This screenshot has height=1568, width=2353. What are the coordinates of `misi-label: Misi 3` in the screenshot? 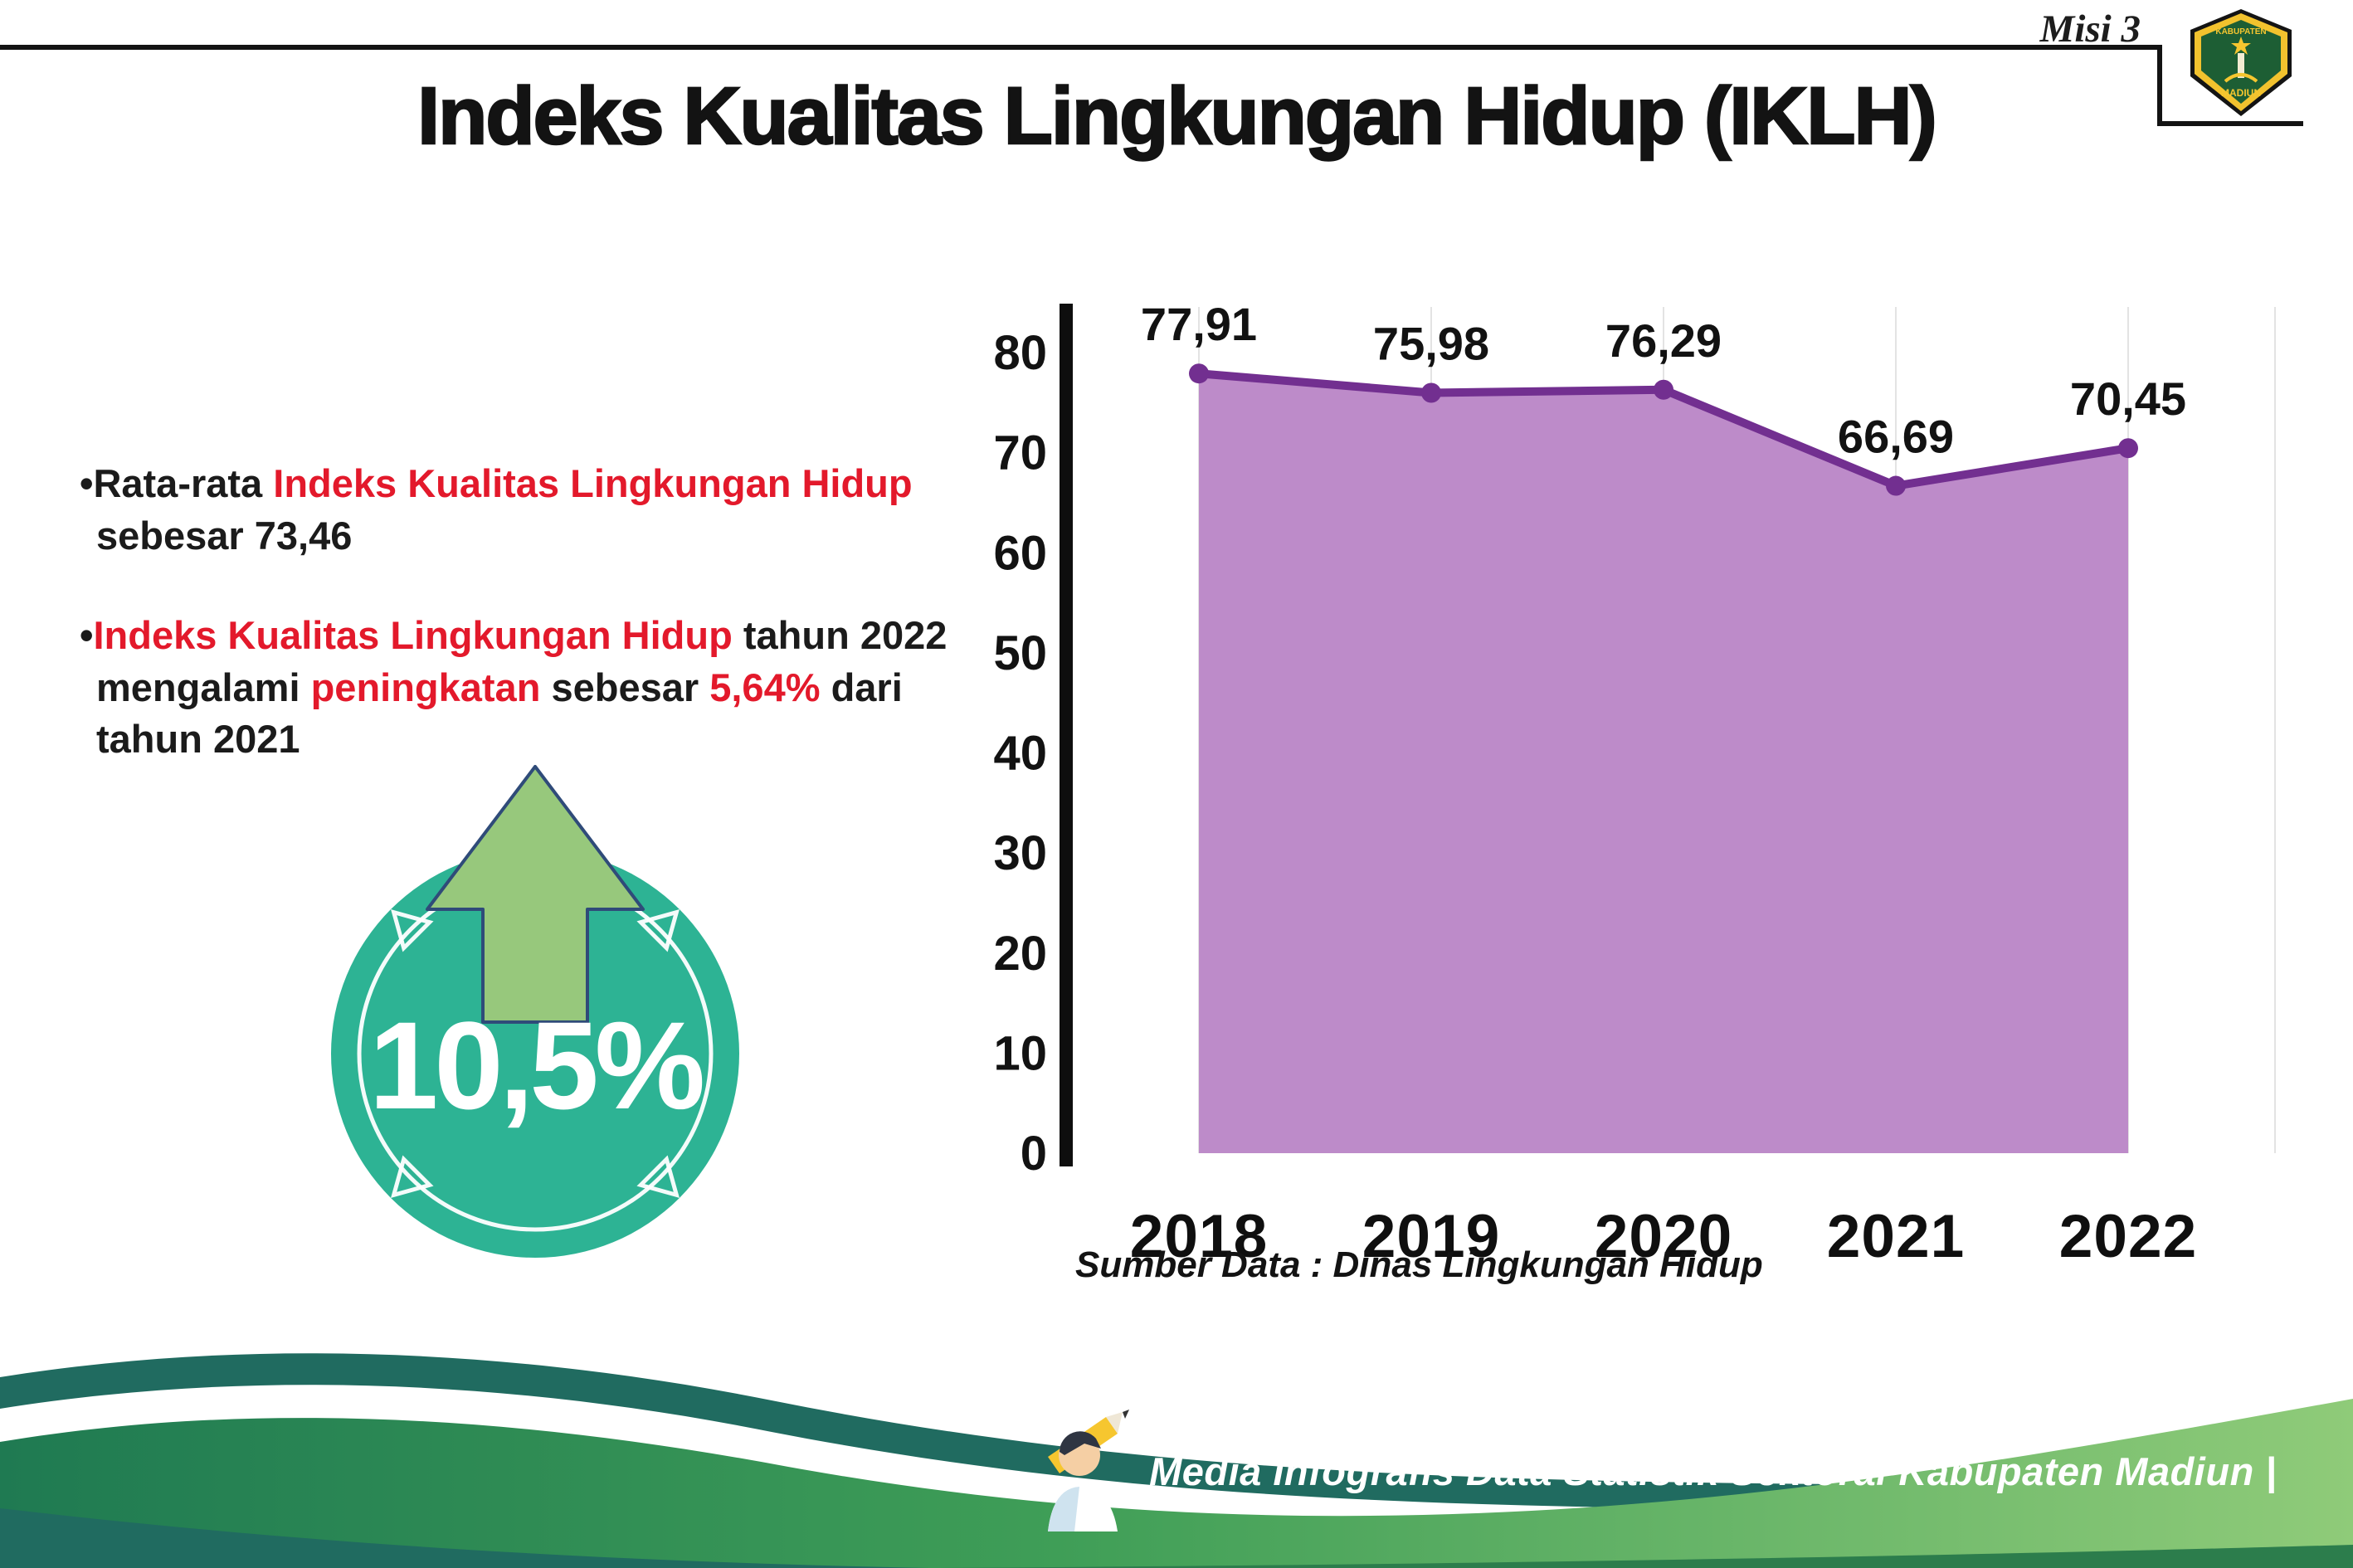 It's located at (2090, 29).